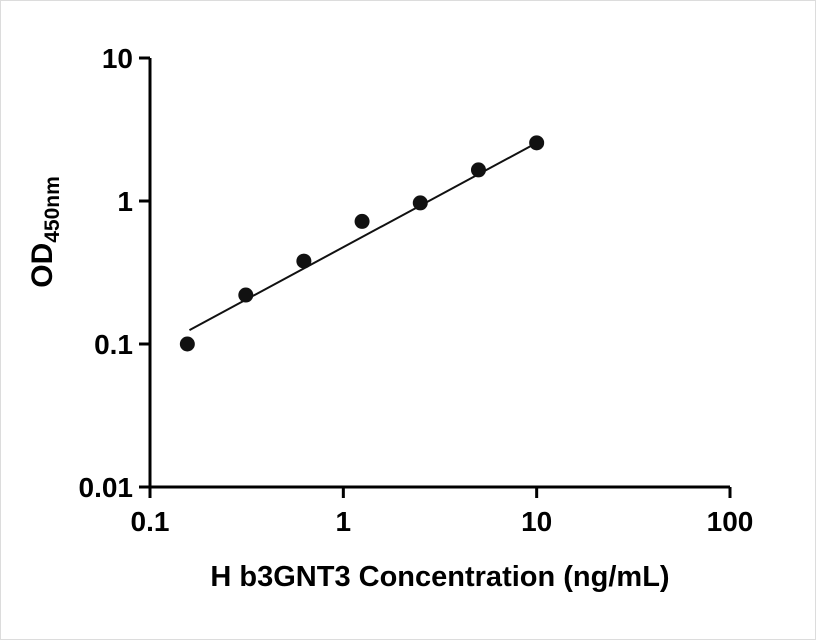  Describe the element at coordinates (42, 265) in the screenshot. I see `y-axis-title-main: OD` at that location.